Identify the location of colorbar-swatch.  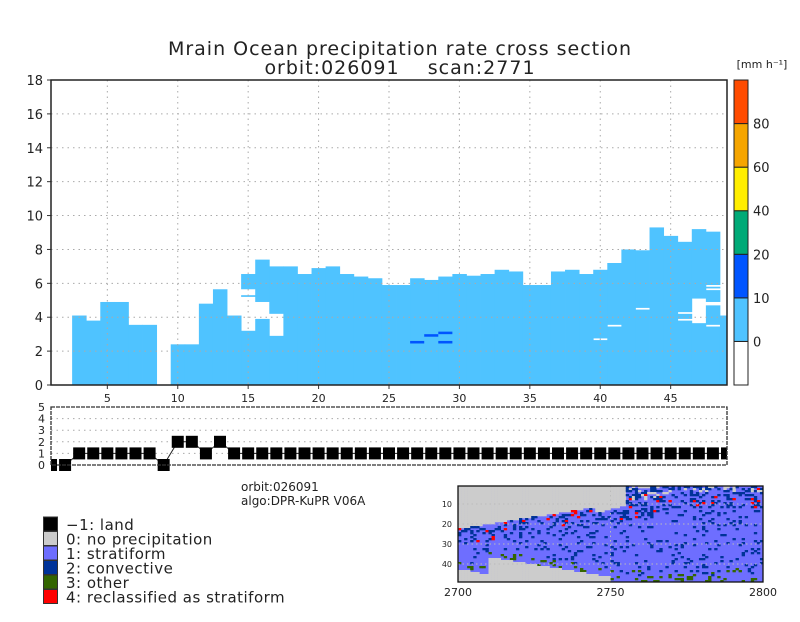
(741, 232).